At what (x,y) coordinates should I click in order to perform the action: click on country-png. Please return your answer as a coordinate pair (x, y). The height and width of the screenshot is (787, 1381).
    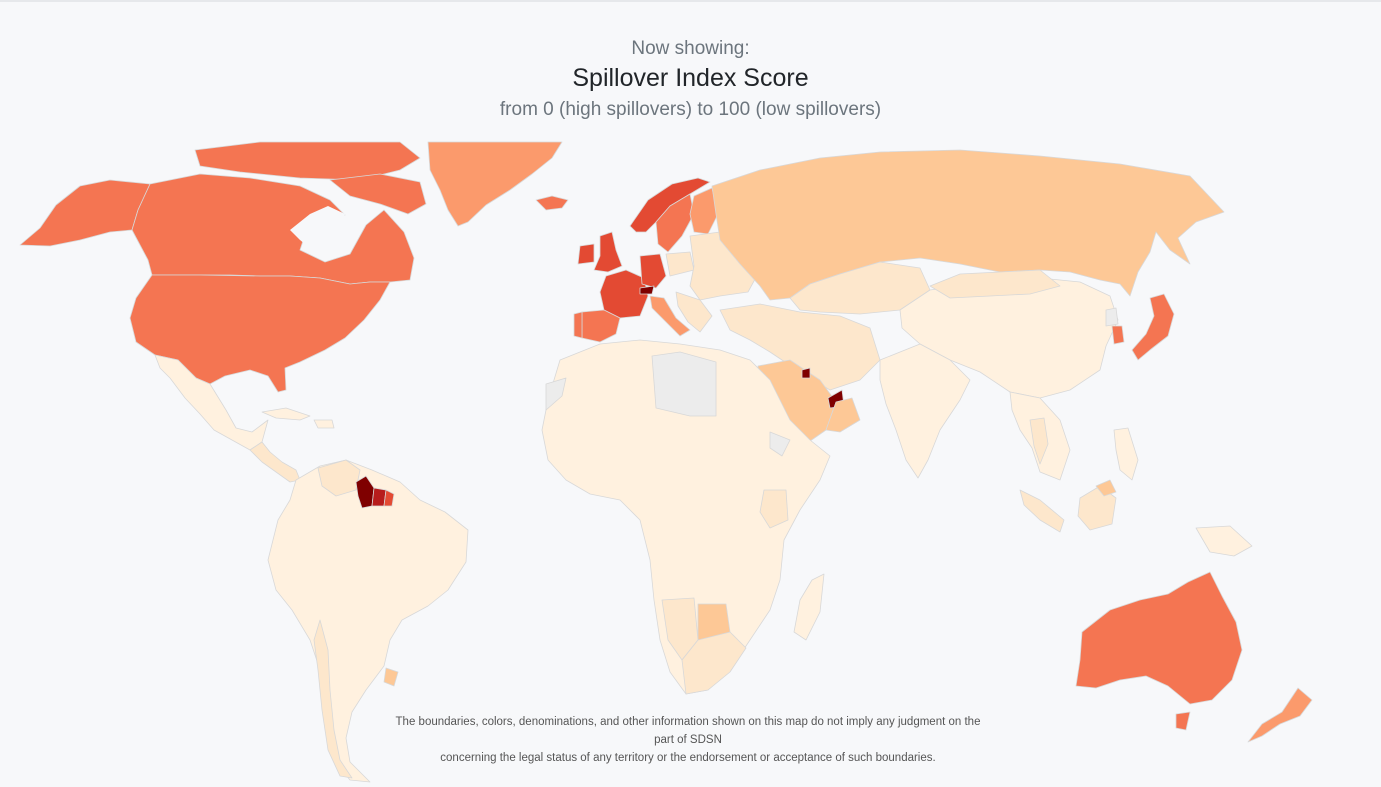
    Looking at the image, I should click on (1224, 541).